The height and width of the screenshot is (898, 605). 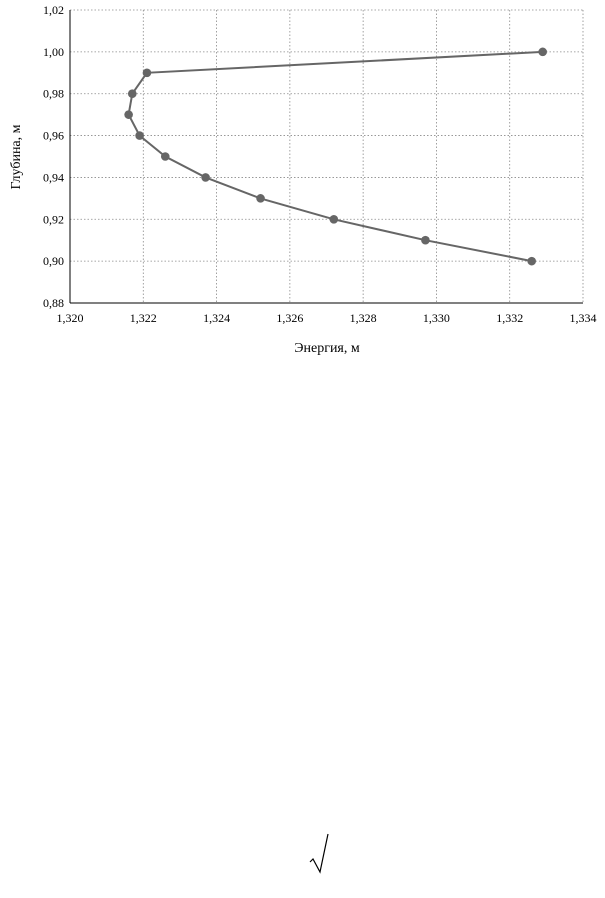 I want to click on y-tick-label: 0,92, so click(x=53, y=219).